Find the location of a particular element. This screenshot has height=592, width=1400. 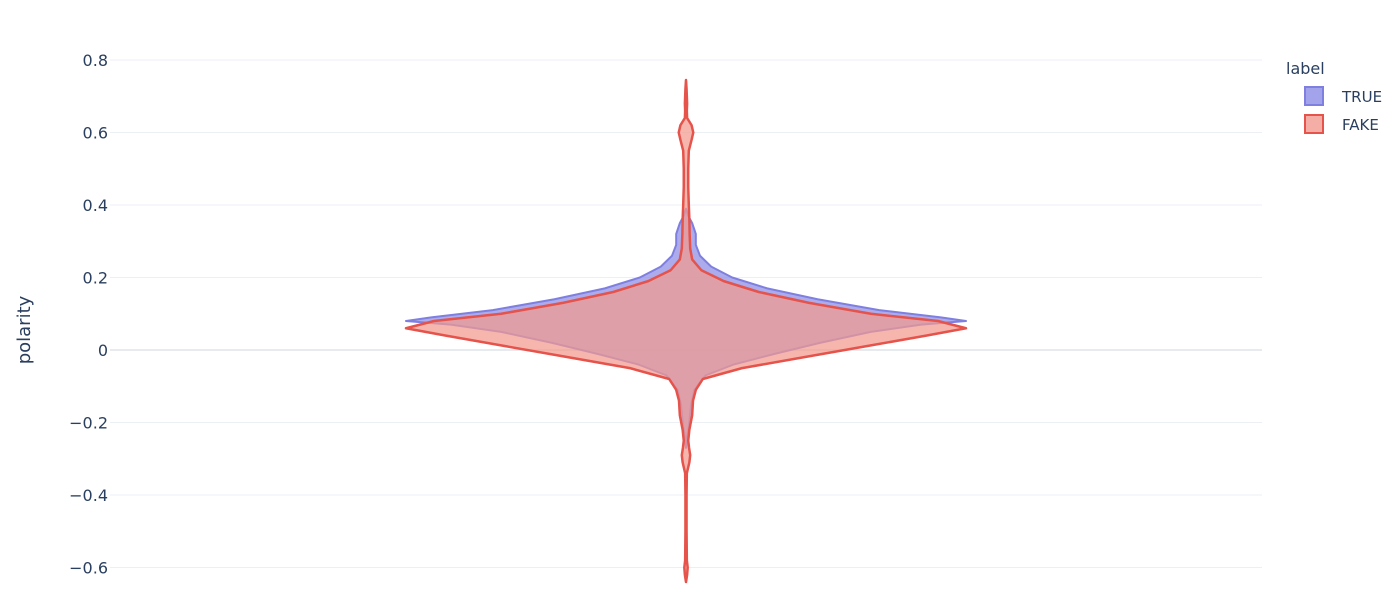

legend-item-true: TRUE is located at coordinates (1343, 96).